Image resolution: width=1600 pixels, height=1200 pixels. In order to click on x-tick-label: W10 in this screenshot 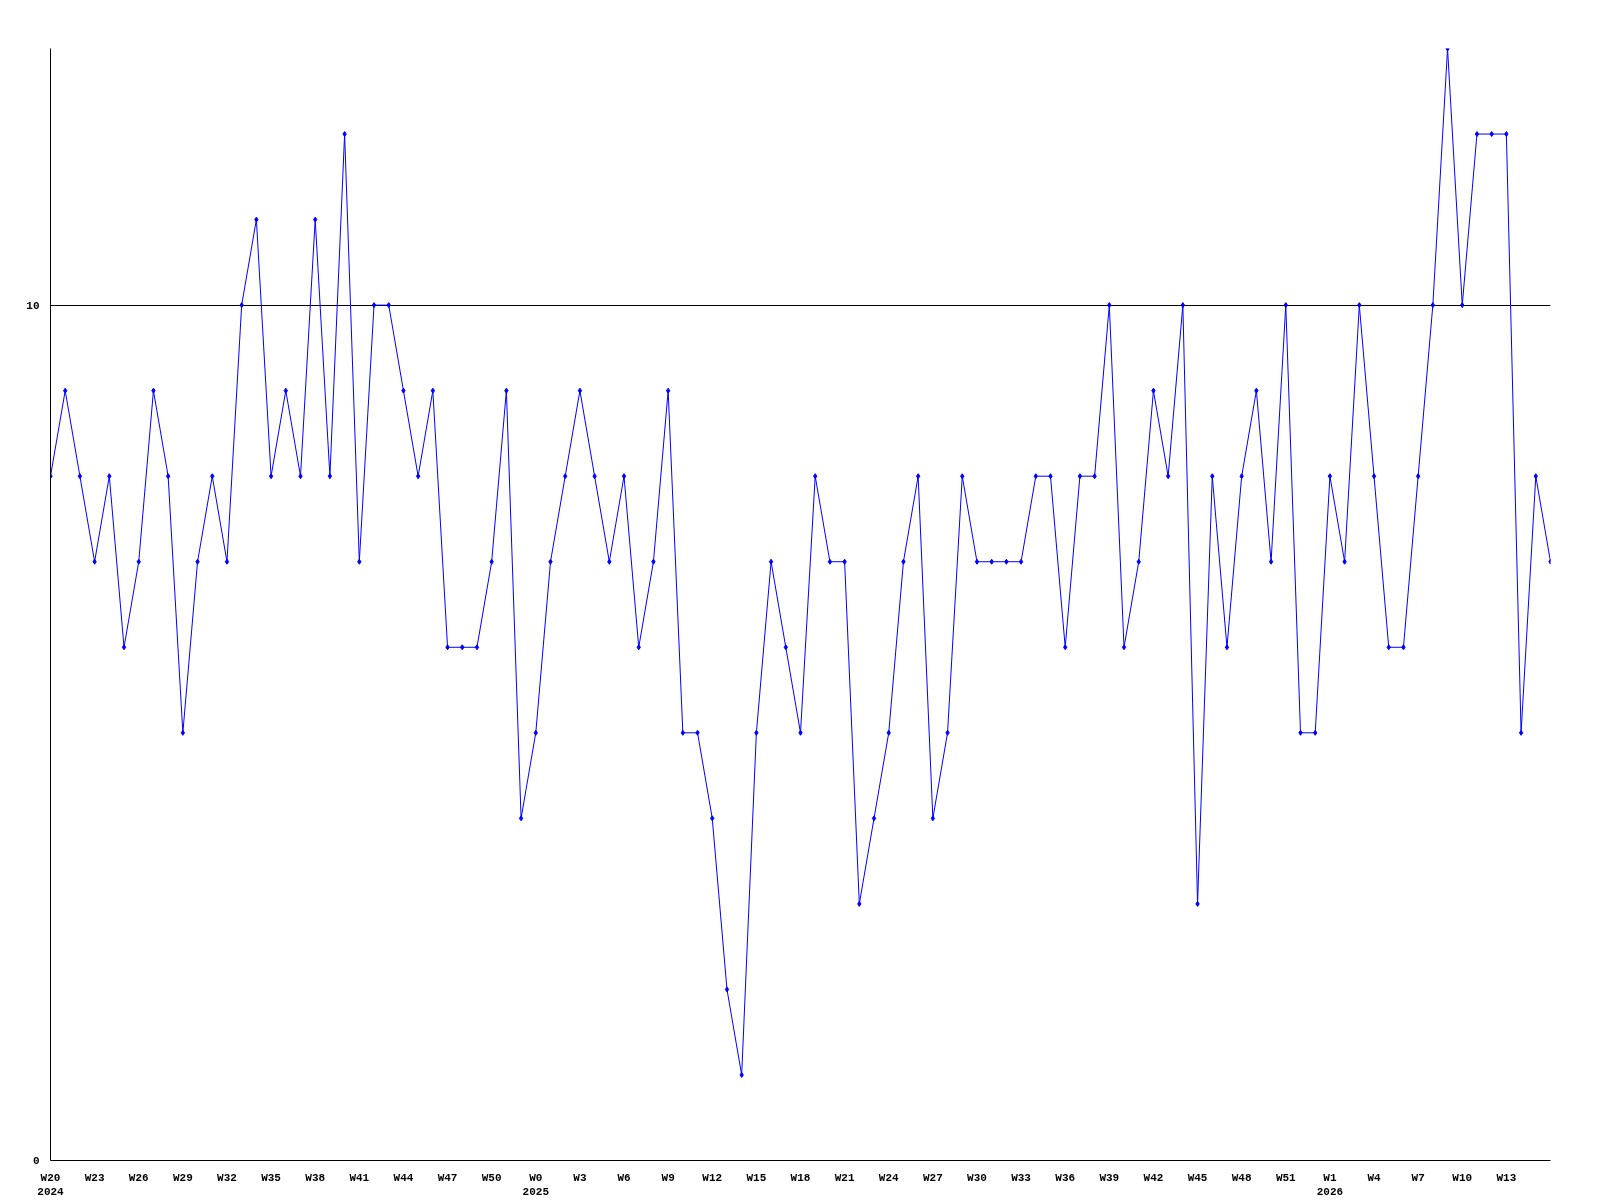, I will do `click(1462, 1177)`.